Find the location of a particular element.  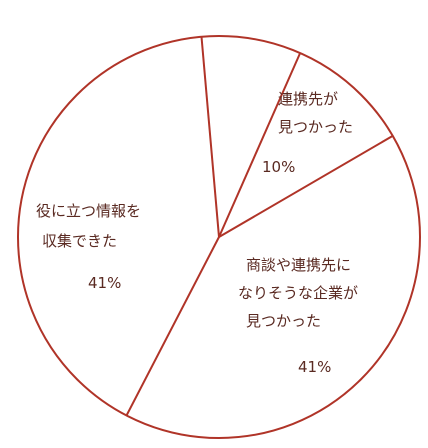

slice-divider-top-left is located at coordinates (210, 137).